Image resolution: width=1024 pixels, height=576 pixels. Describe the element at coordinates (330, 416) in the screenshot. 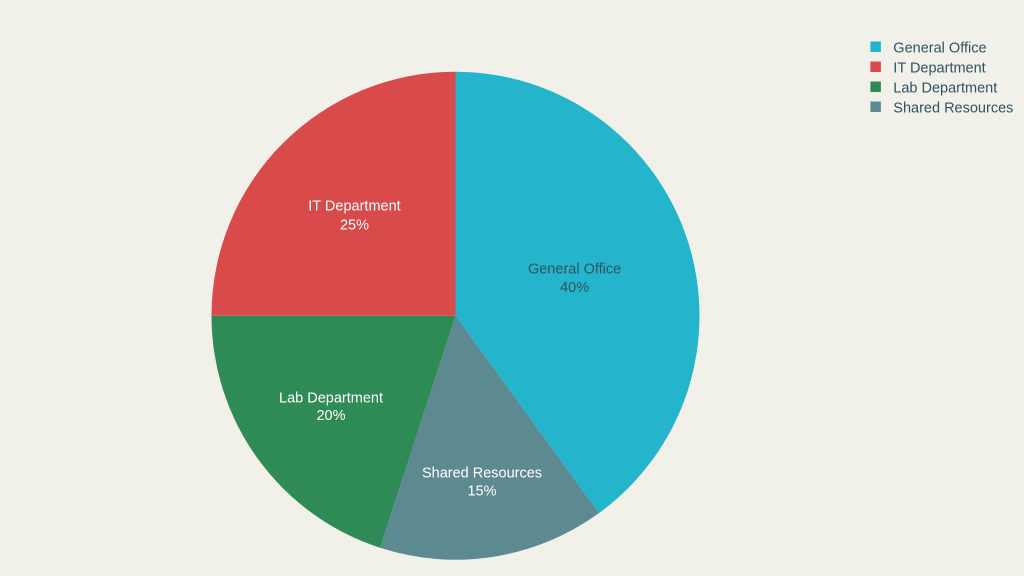

I see `svg-text: 20%` at that location.